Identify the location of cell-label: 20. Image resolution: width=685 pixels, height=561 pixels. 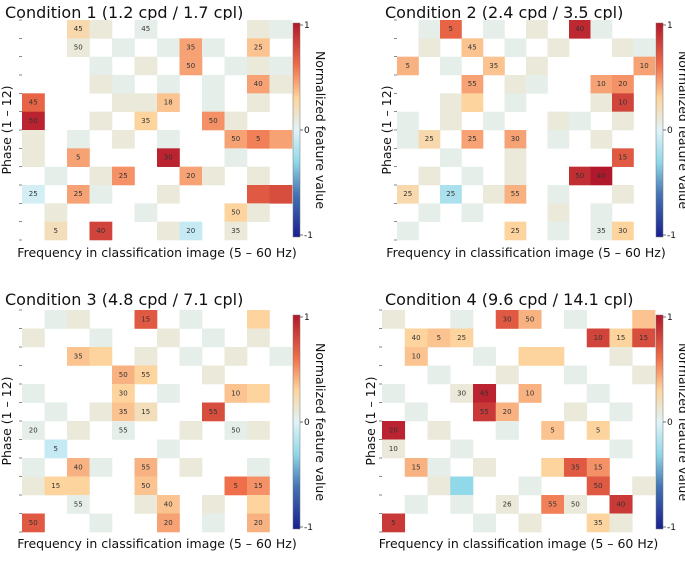
(622, 84).